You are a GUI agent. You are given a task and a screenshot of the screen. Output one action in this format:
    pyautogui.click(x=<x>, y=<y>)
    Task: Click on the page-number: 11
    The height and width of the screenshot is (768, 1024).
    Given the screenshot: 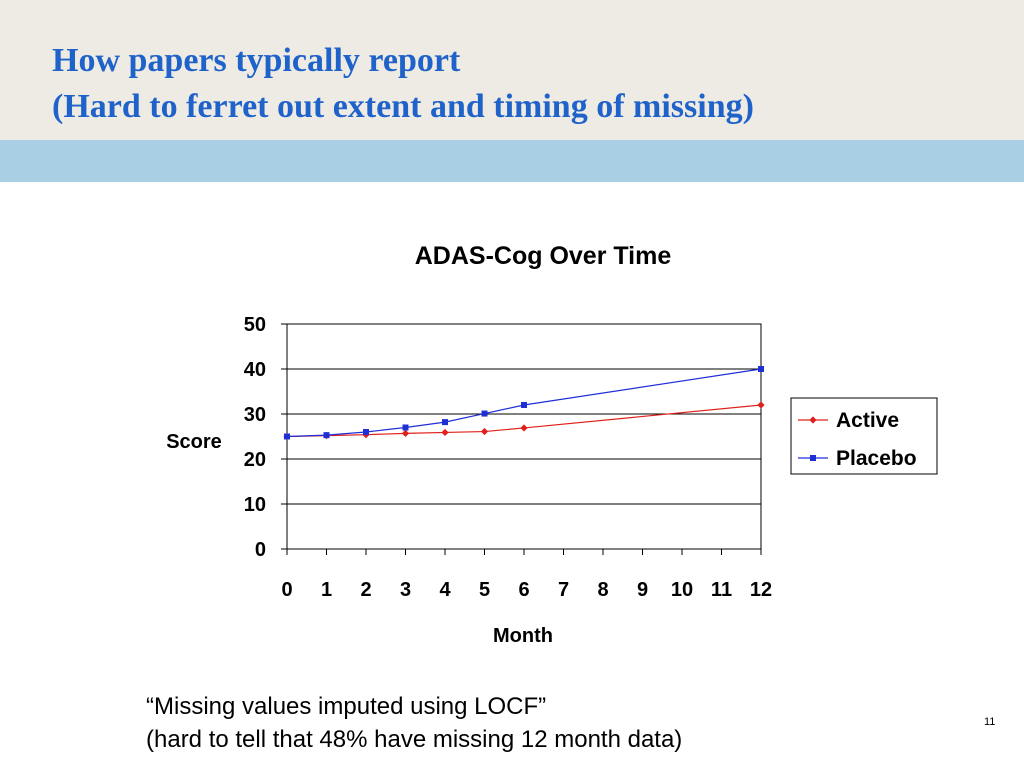 What is the action you would take?
    pyautogui.click(x=990, y=722)
    